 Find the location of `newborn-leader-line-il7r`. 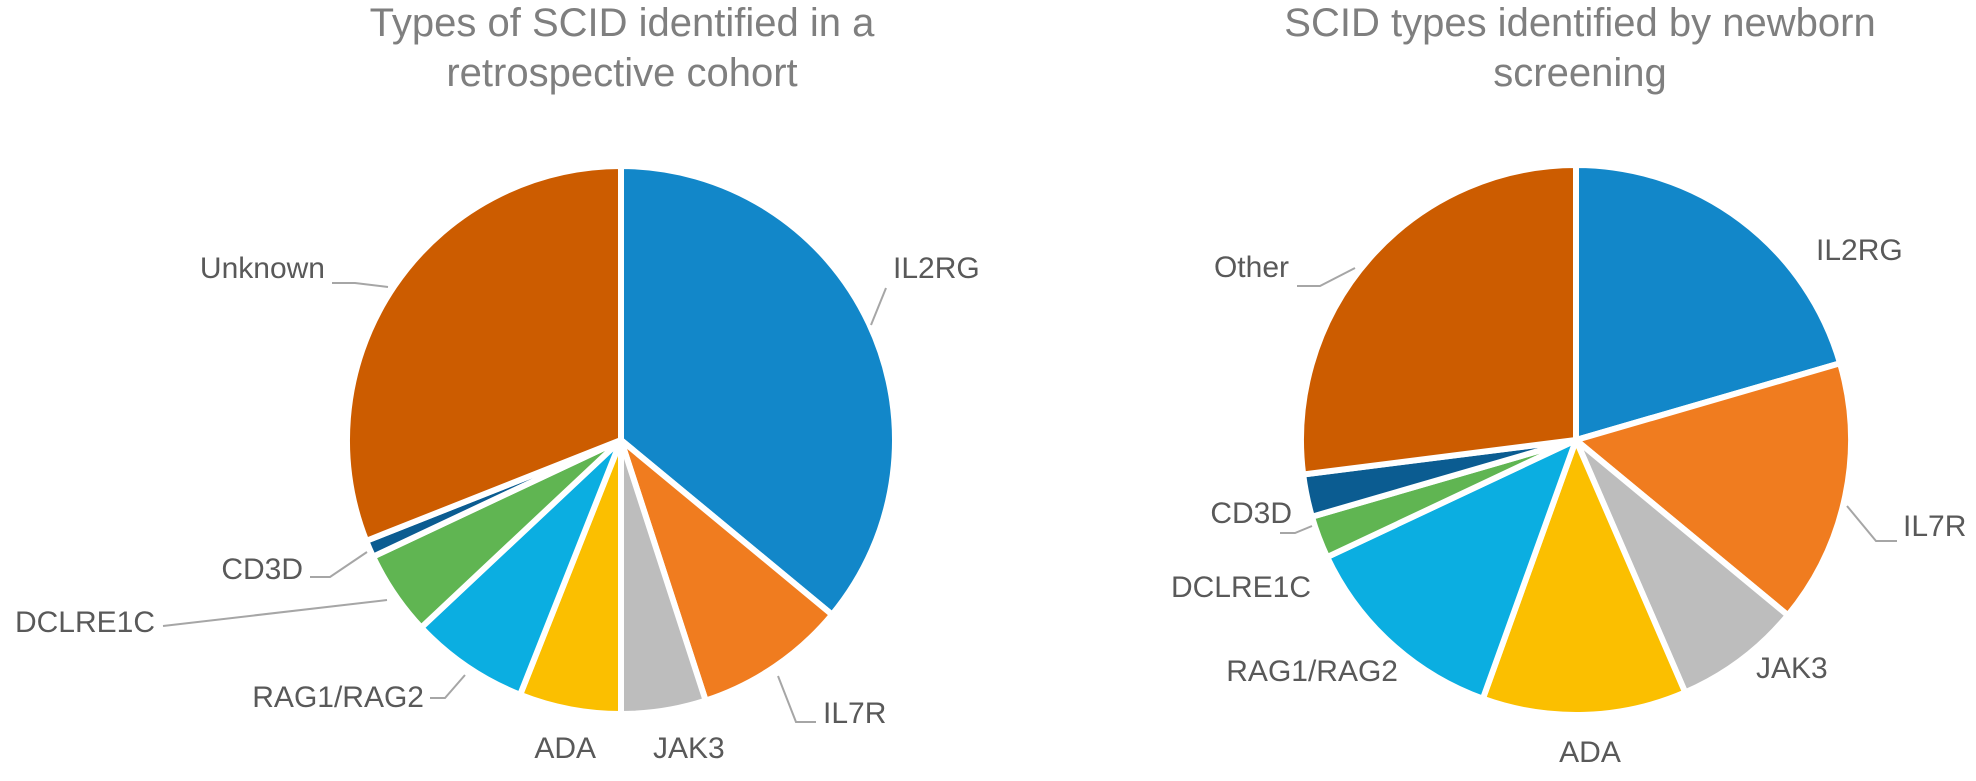

newborn-leader-line-il7r is located at coordinates (1871, 523).